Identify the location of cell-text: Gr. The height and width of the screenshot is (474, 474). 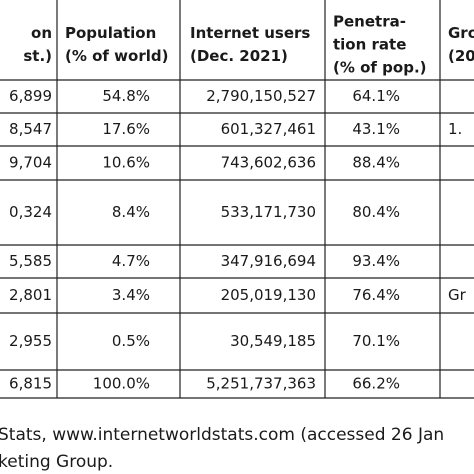
(457, 295).